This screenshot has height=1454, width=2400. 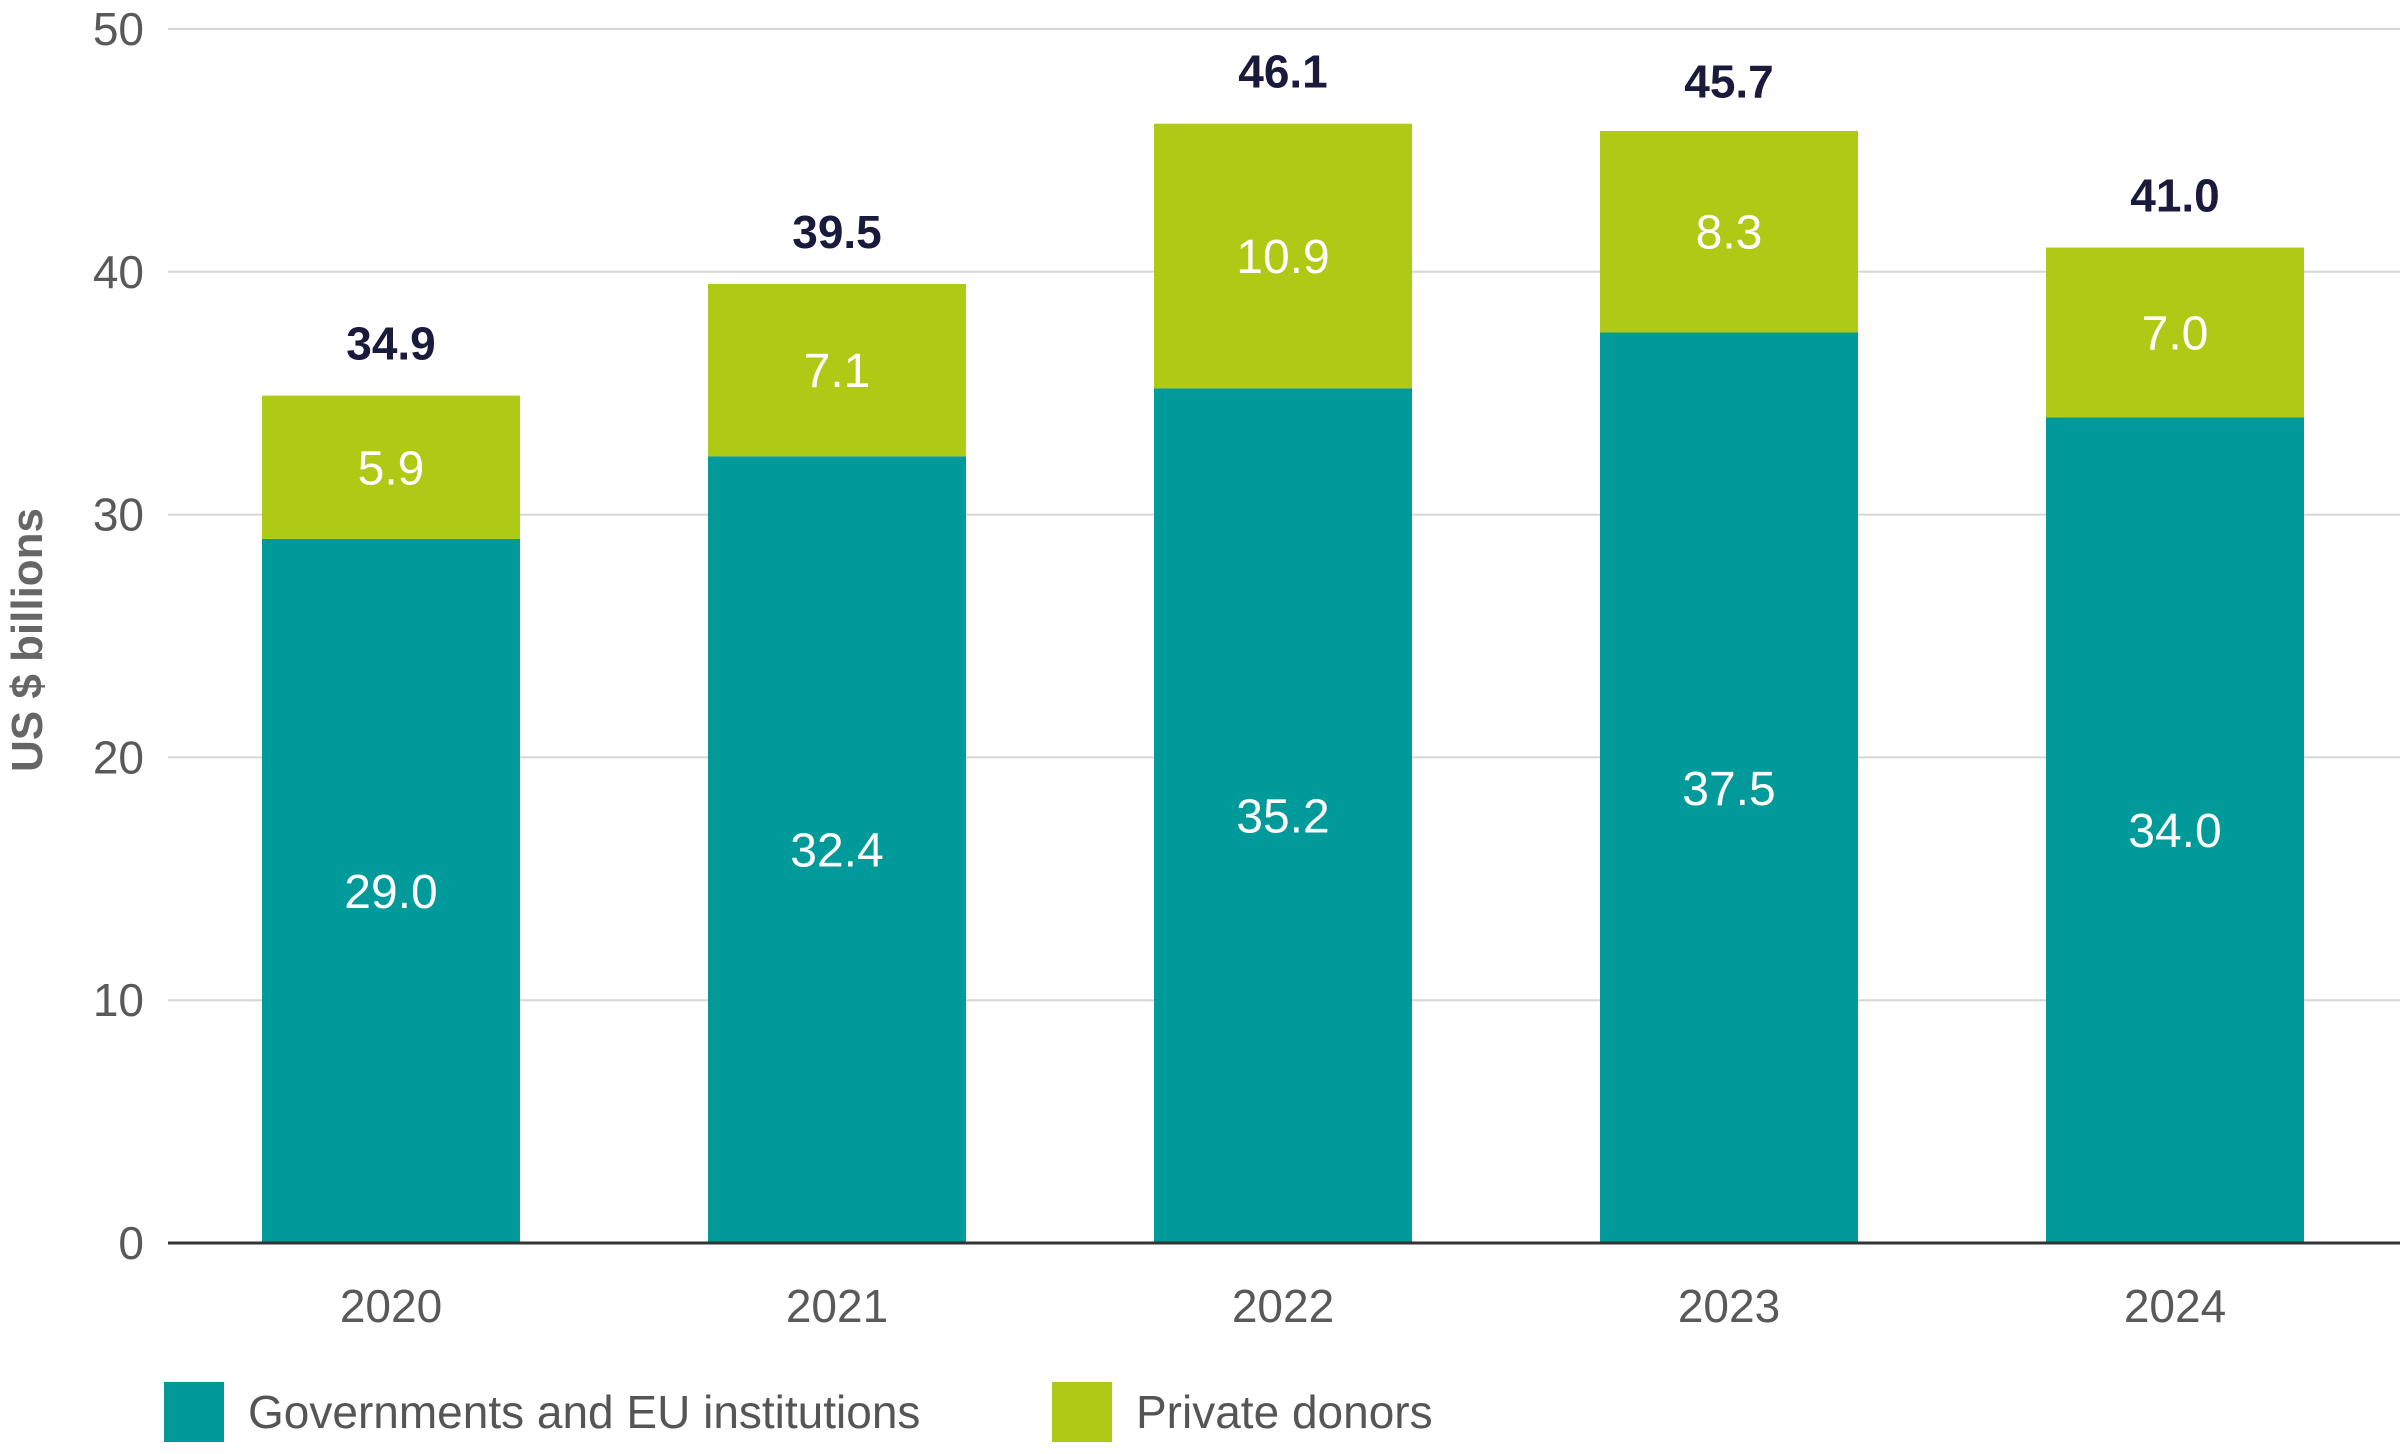 What do you see at coordinates (1283, 72) in the screenshot?
I see `total-data-label: 46.1` at bounding box center [1283, 72].